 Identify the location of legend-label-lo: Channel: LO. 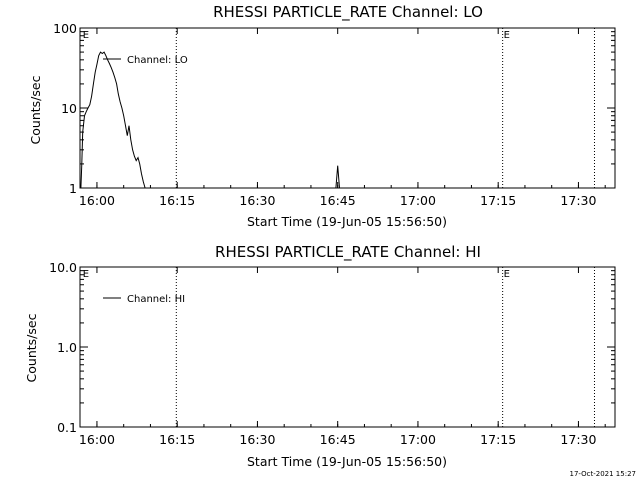
(157, 60).